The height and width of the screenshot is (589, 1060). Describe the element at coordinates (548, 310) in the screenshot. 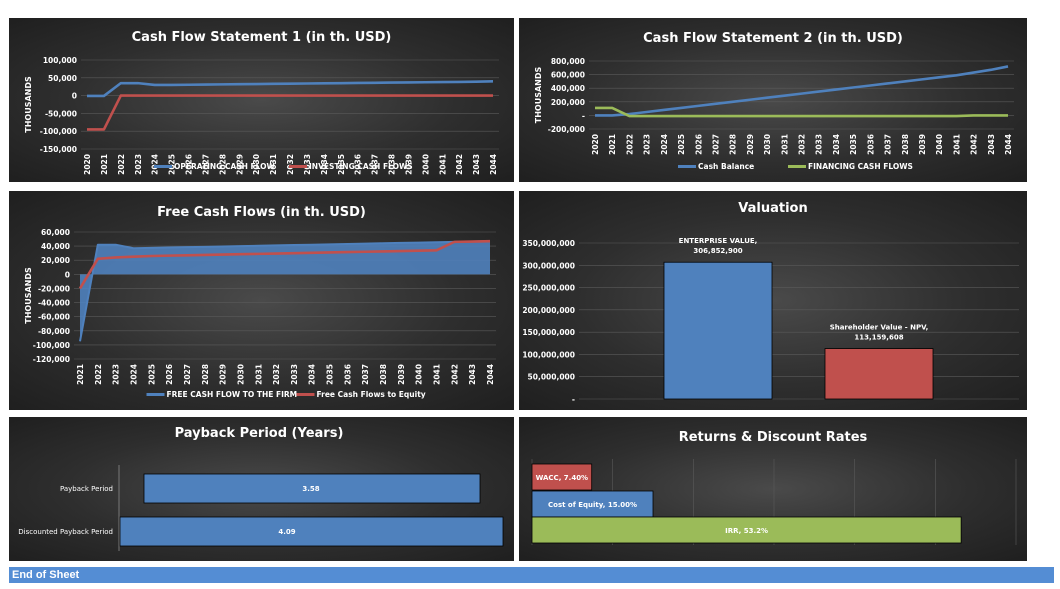

I see `y-tick-label: 200,000,000` at that location.